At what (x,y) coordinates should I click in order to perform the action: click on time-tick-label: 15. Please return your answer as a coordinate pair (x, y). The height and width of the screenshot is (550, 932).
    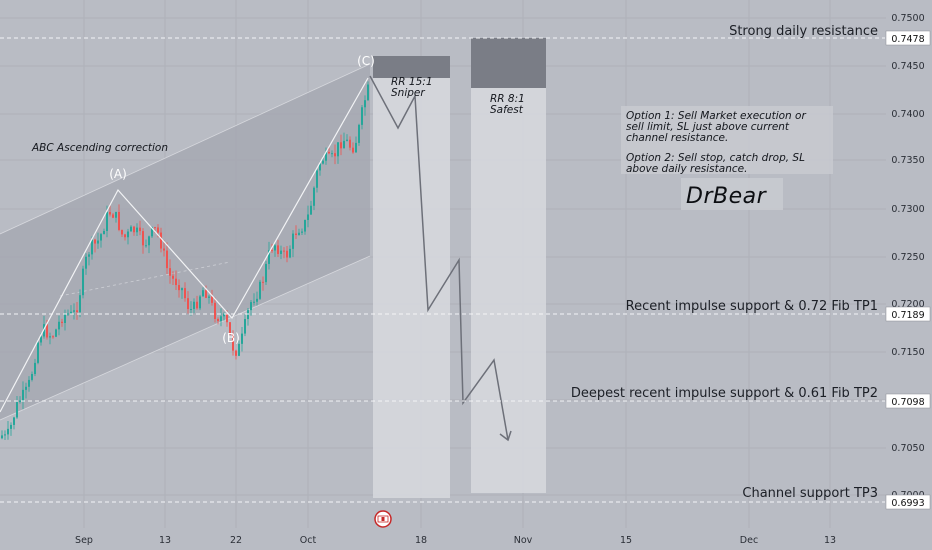
    Looking at the image, I should click on (626, 540).